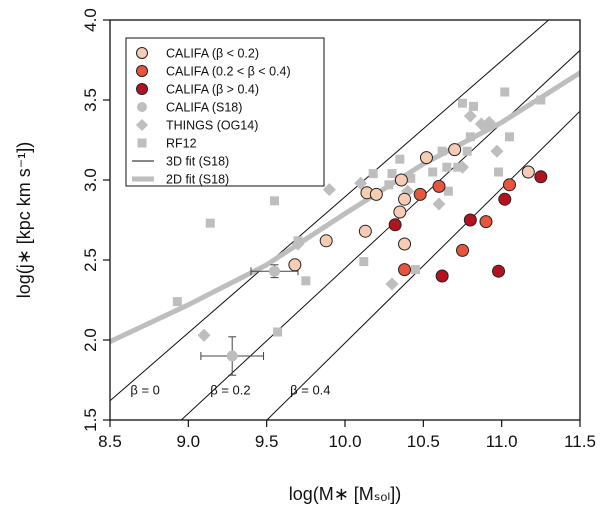 This screenshot has height=520, width=608. What do you see at coordinates (110, 441) in the screenshot?
I see `x-tick-label: 8.5` at bounding box center [110, 441].